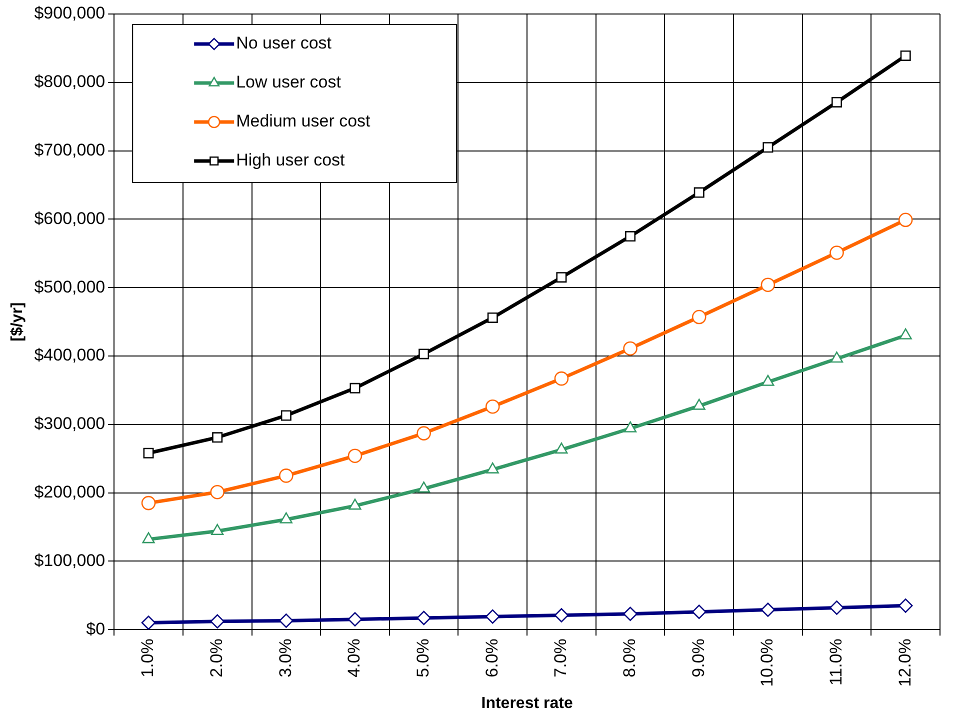 This screenshot has height=721, width=954. What do you see at coordinates (70, 492) in the screenshot?
I see `y-tick-label: $200,000` at bounding box center [70, 492].